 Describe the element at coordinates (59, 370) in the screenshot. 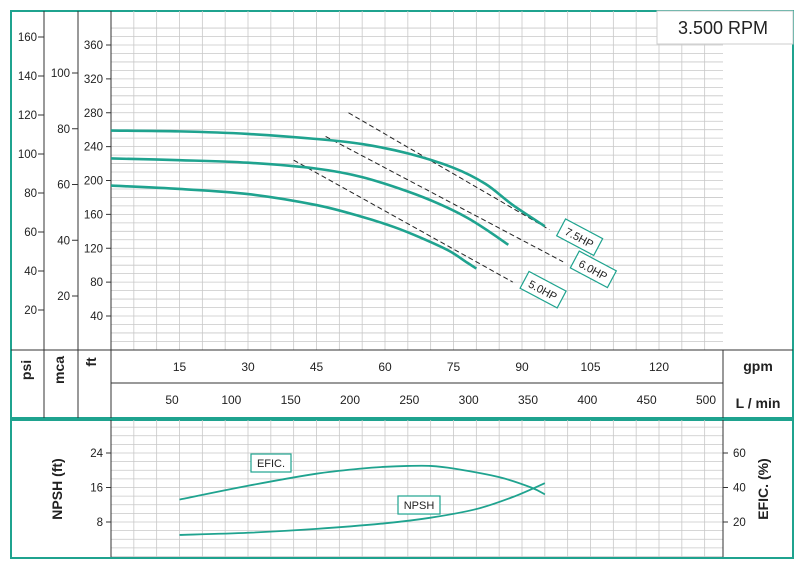

I see `mca-axis-label: mca` at that location.